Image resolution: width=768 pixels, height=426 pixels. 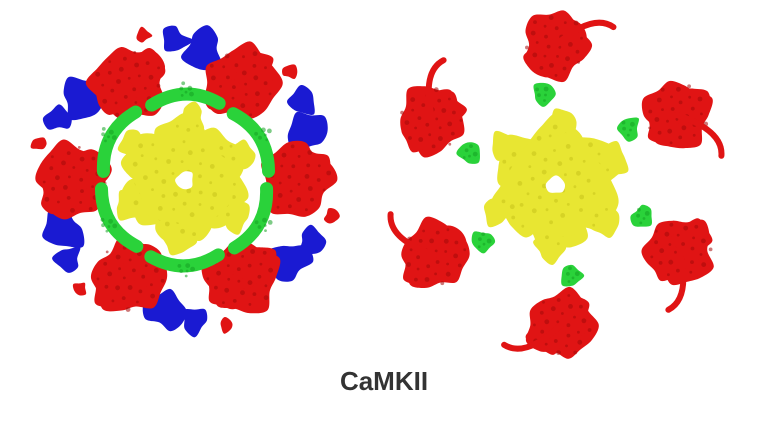 I want to click on figure-caption: CaMKII, so click(x=384, y=381).